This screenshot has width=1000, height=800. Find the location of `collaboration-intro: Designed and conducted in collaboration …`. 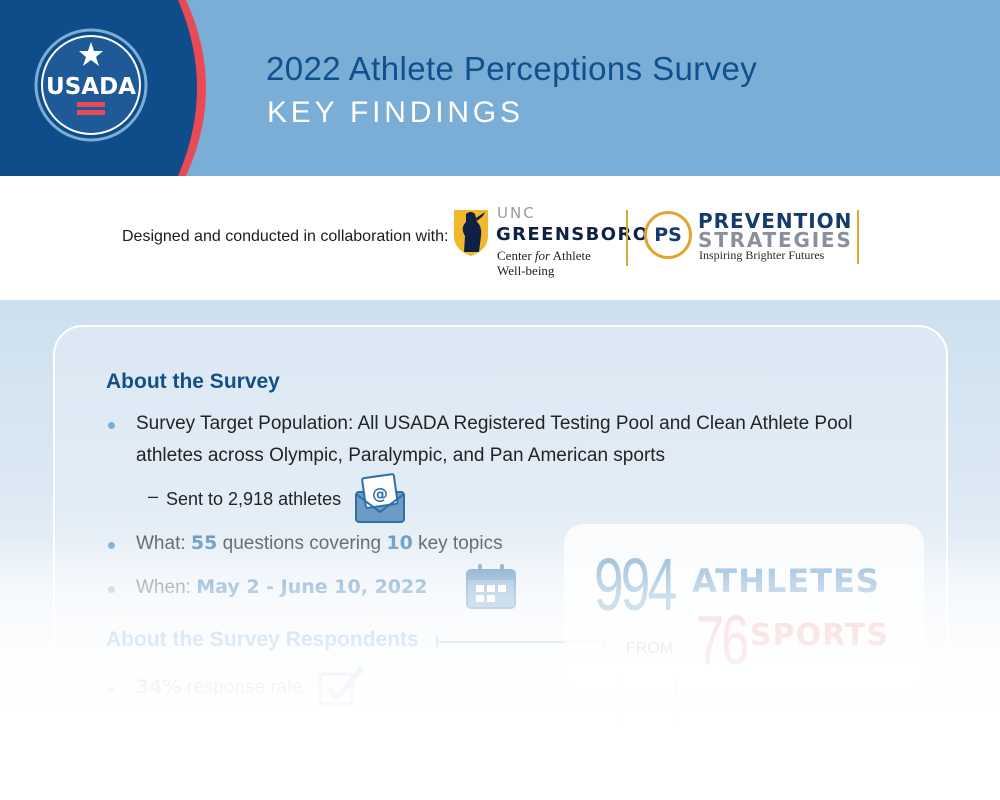

collaboration-intro: Designed and conducted in collaboration … is located at coordinates (285, 236).